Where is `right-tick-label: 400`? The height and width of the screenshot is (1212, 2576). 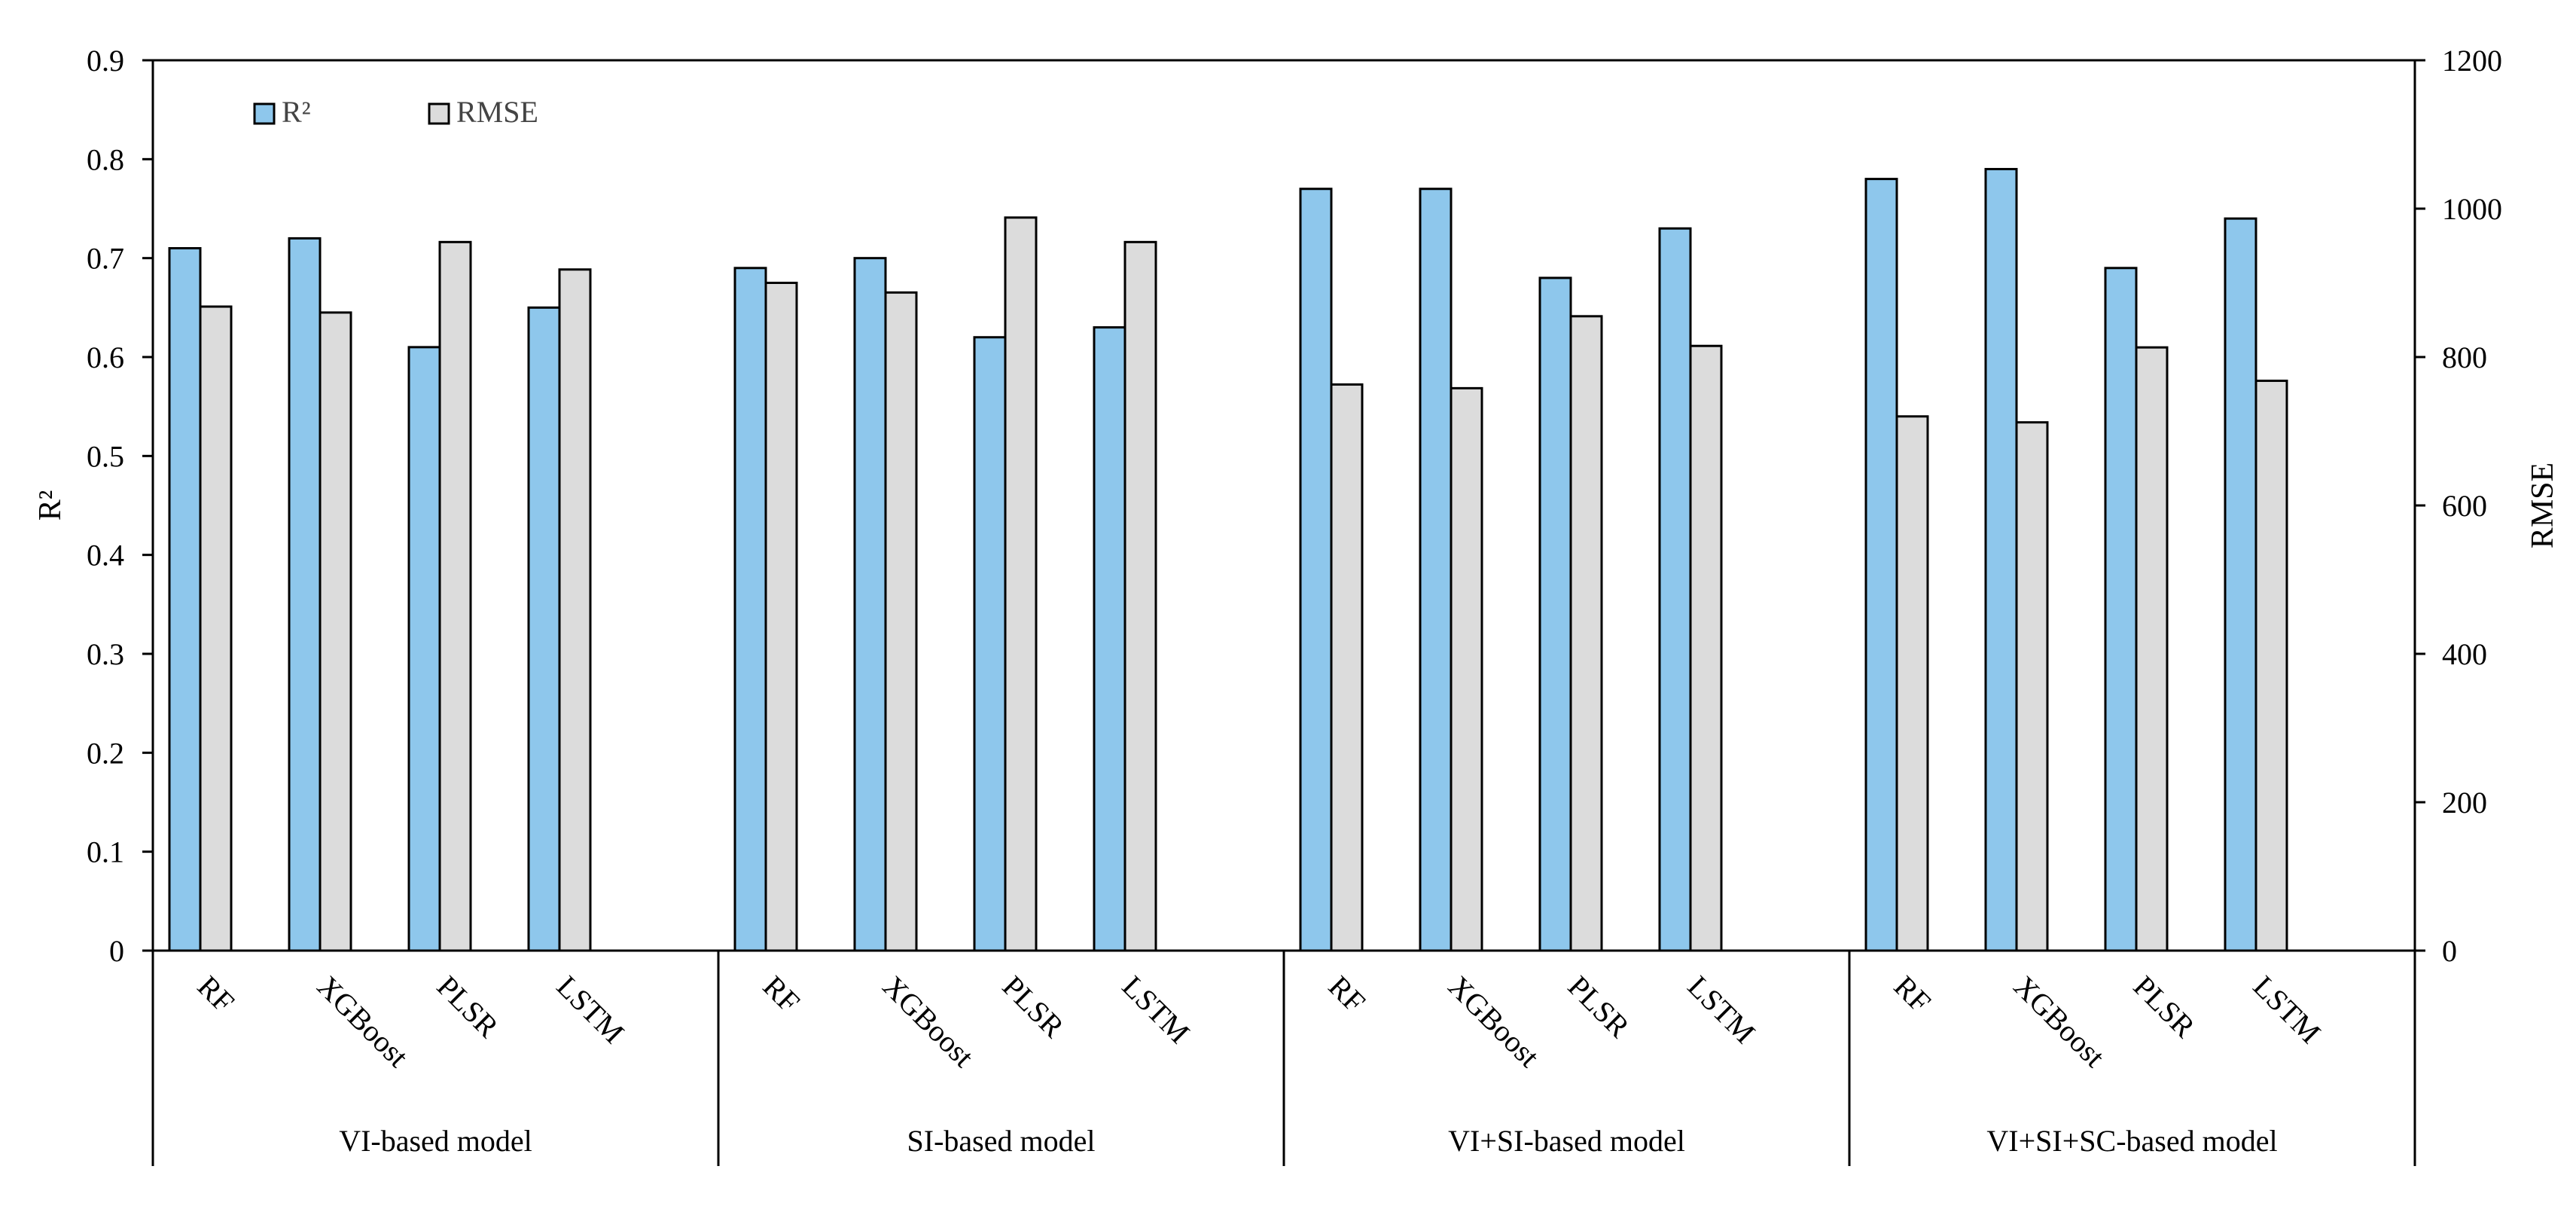 right-tick-label: 400 is located at coordinates (2464, 654).